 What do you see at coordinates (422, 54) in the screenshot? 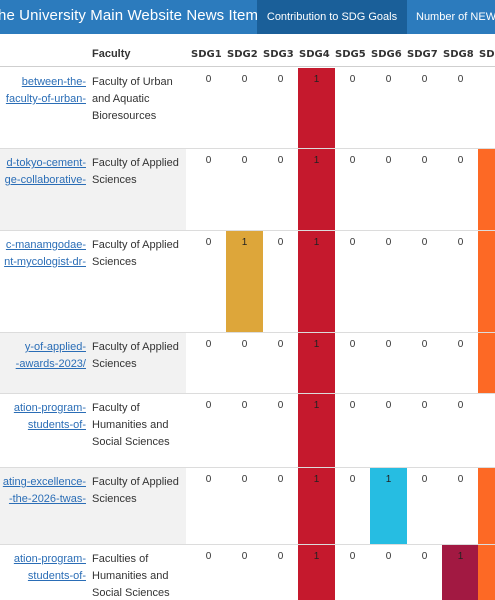
I see `column-header-sdg7: SDG7` at bounding box center [422, 54].